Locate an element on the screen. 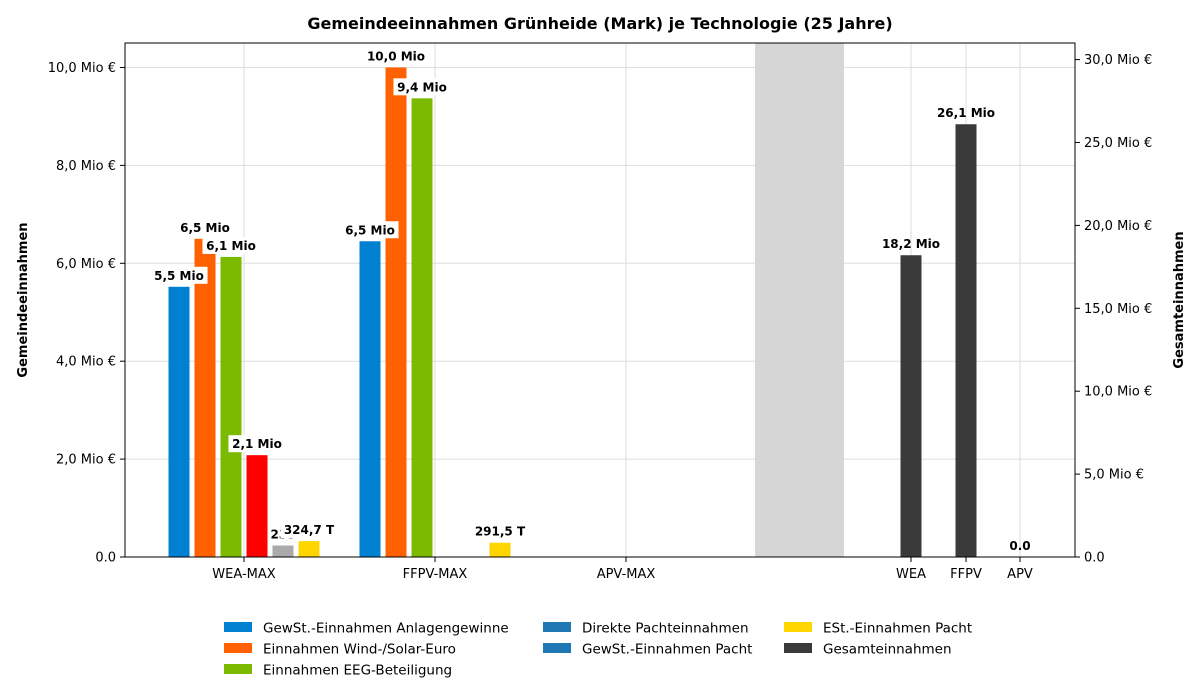 Image resolution: width=1200 pixels, height=700 pixels. data-label: 291,5 T is located at coordinates (500, 532).